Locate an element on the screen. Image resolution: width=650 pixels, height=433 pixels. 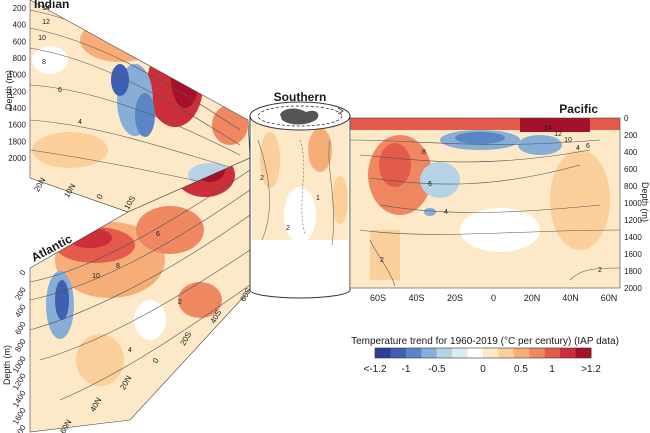
pacific-lat-tick: 0 is located at coordinates (493, 298).